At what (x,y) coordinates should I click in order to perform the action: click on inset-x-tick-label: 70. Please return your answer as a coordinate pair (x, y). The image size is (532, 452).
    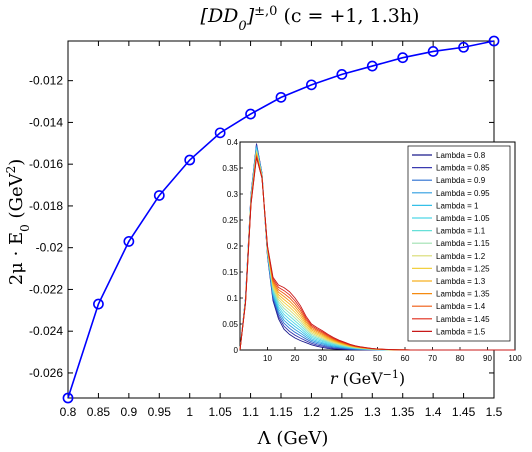
    Looking at the image, I should click on (432, 358).